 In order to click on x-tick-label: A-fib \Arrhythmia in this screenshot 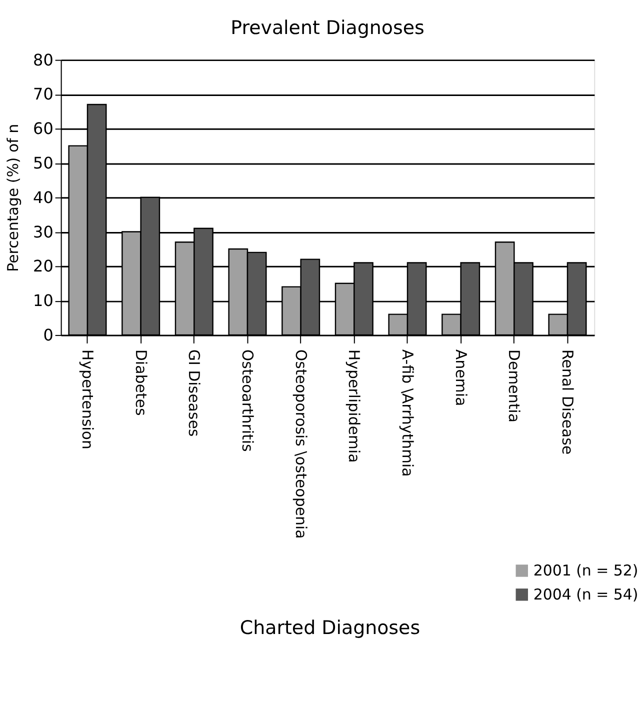, I will do `click(407, 413)`.